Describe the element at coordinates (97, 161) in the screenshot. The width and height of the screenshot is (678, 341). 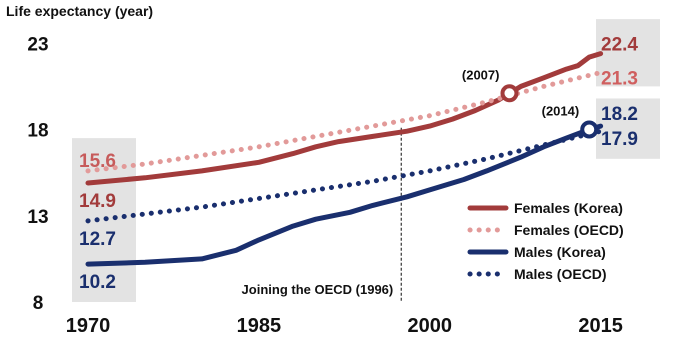
I see `start-value-label: 15.6` at that location.